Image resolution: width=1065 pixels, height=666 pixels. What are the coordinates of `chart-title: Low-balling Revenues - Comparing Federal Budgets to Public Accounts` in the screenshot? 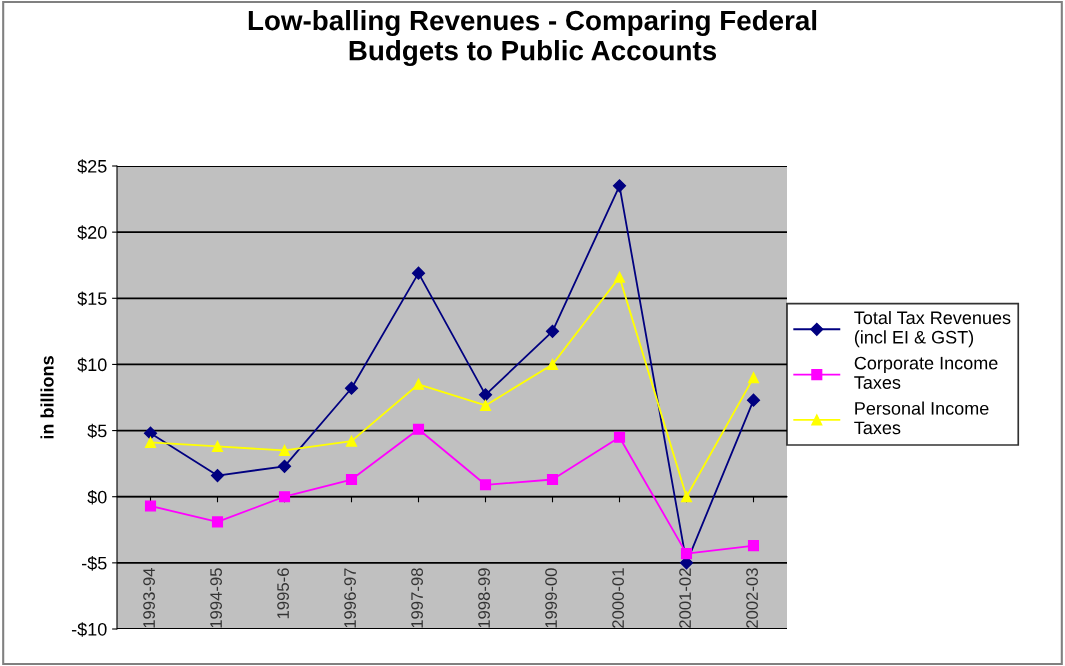 It's located at (532, 38).